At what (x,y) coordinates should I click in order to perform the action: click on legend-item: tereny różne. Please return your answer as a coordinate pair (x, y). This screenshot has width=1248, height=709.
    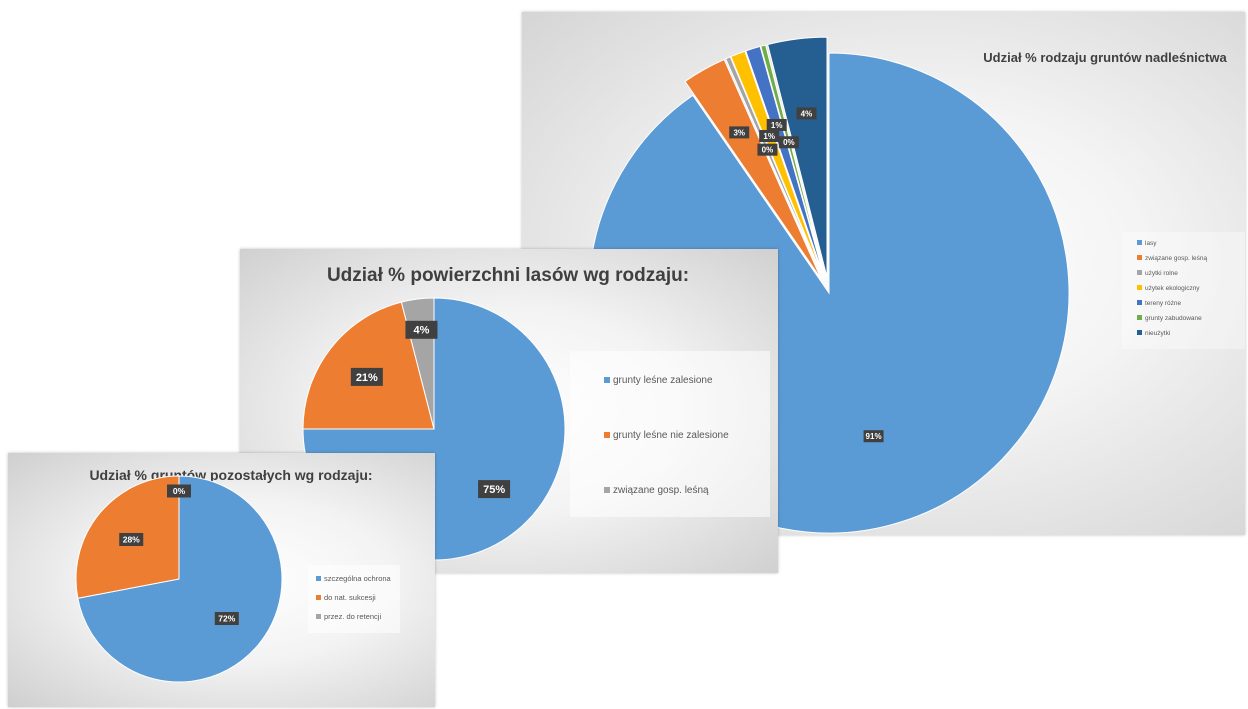
    Looking at the image, I should click on (1159, 303).